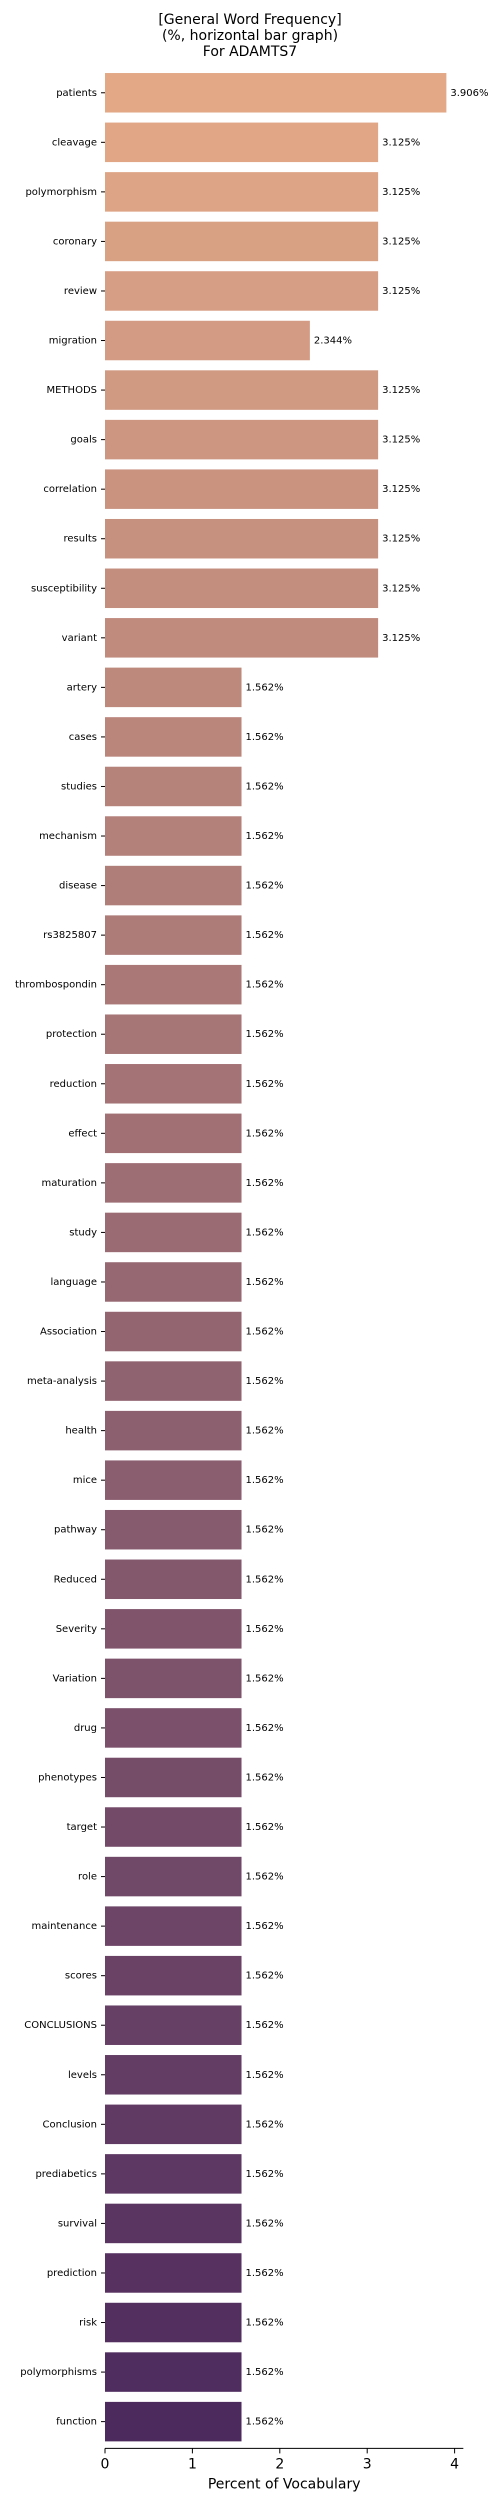  I want to click on bar-thrombospondin, so click(173, 984).